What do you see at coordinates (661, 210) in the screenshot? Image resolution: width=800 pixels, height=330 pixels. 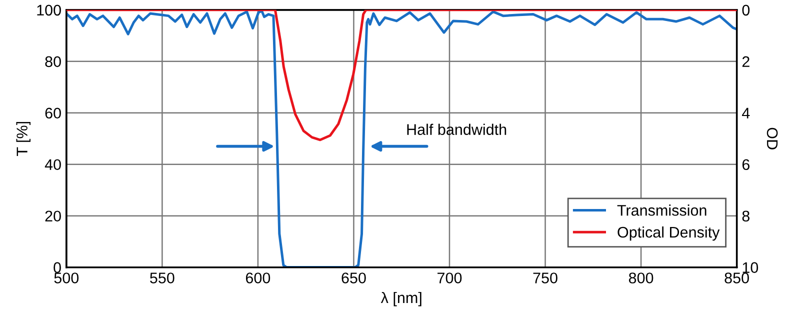 I see `legend-label: Transmission` at bounding box center [661, 210].